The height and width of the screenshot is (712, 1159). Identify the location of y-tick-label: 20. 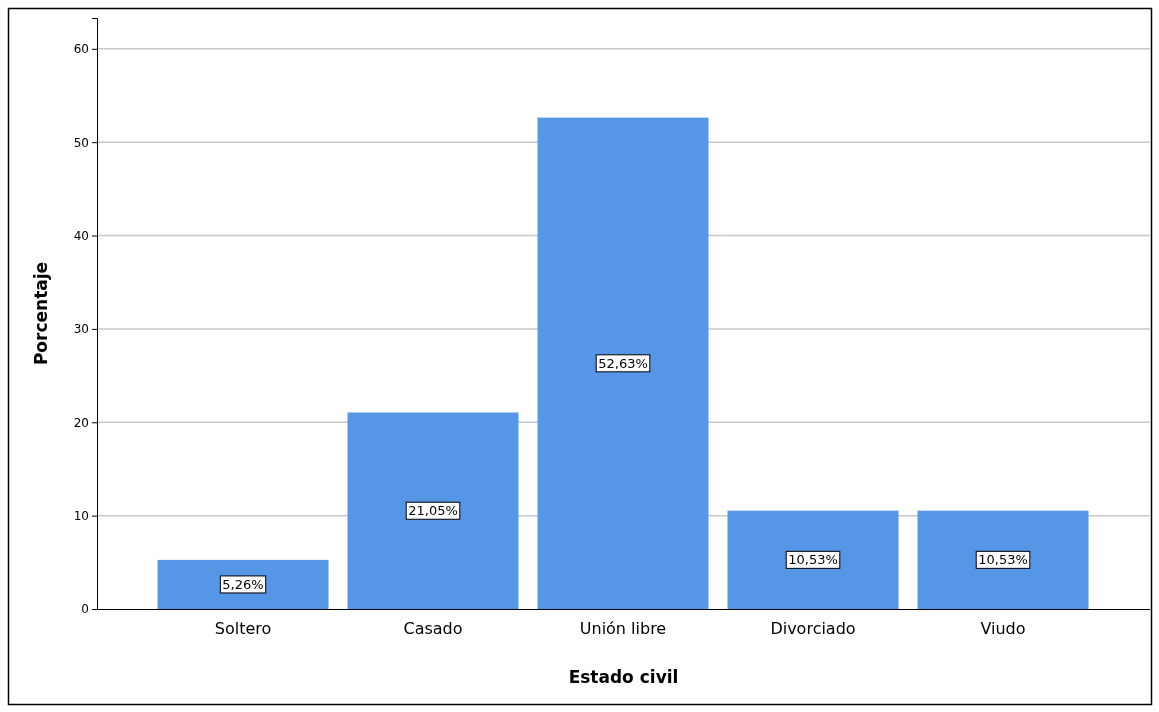
(81, 422).